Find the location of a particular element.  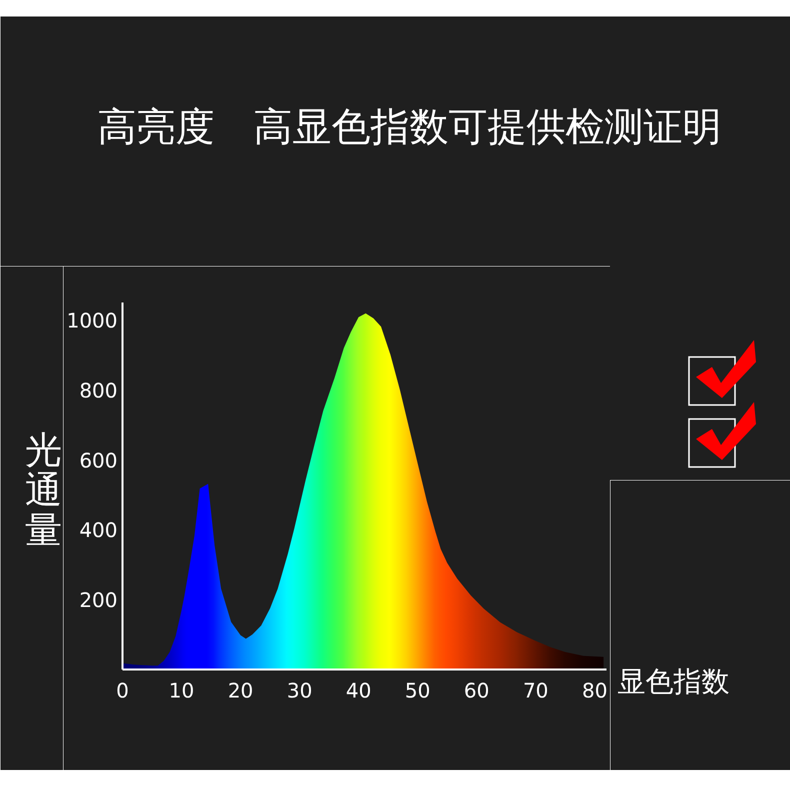

x-tick-label: 50 is located at coordinates (417, 690).